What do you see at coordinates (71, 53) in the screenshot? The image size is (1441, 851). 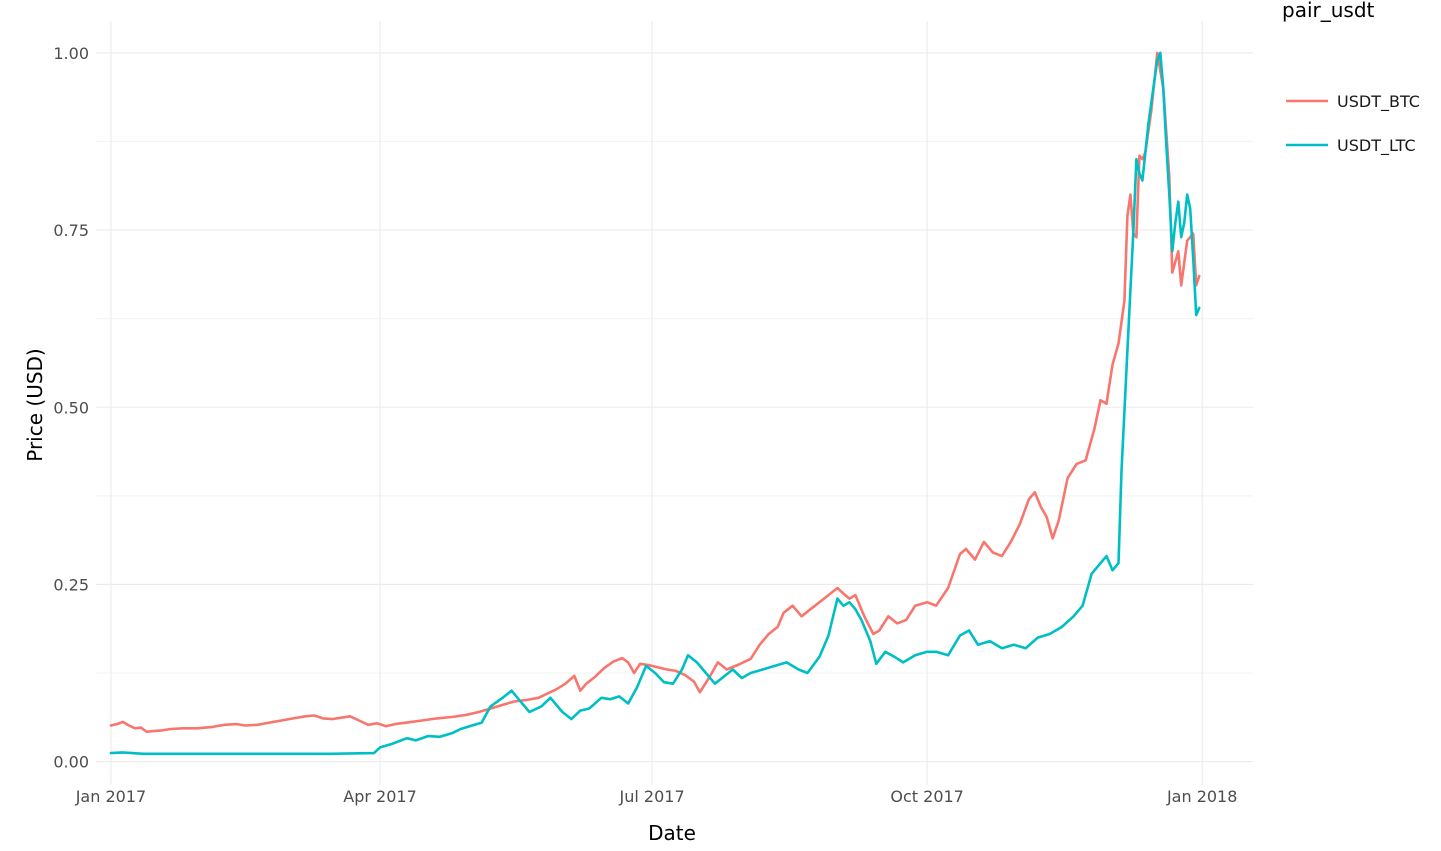 I see `y-tick-label: 1.00` at bounding box center [71, 53].